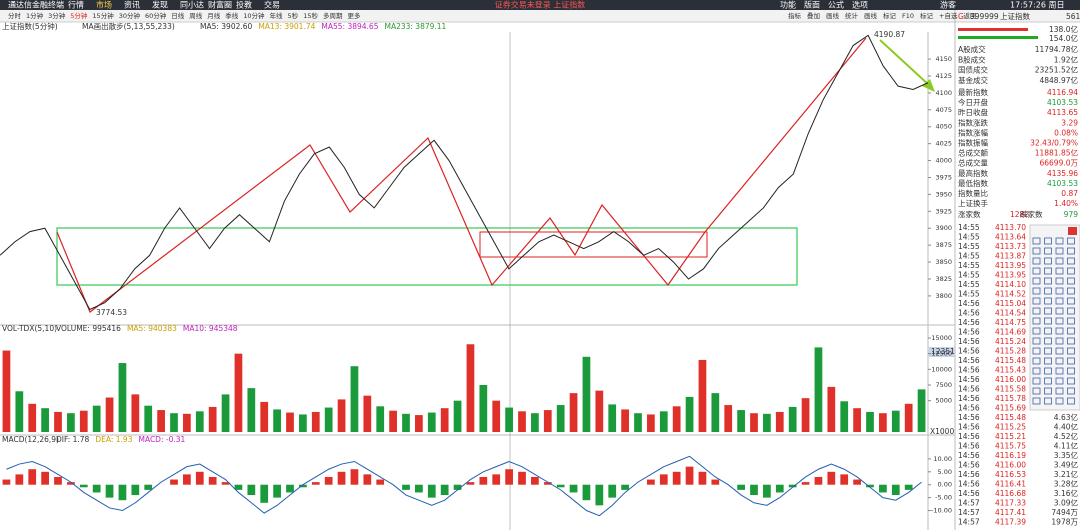  I want to click on tool-button: F10, so click(908, 16).